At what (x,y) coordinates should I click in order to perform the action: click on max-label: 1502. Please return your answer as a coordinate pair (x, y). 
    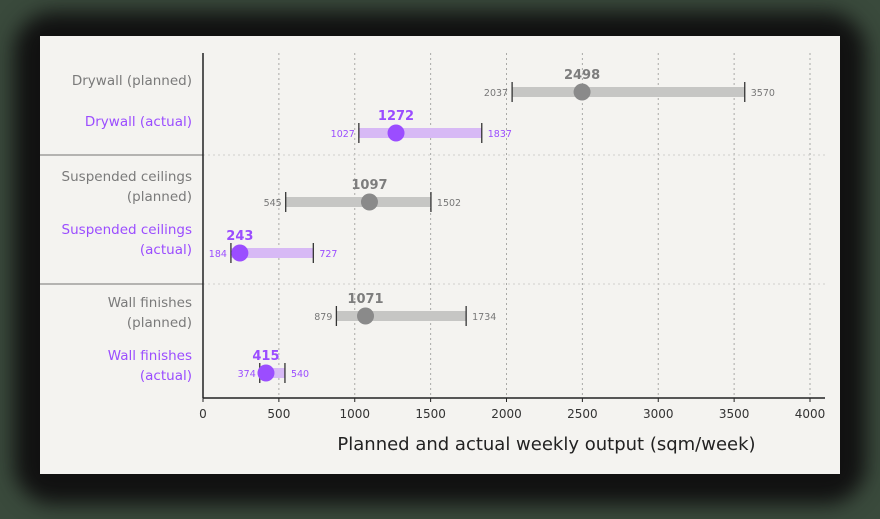
    Looking at the image, I should click on (449, 203).